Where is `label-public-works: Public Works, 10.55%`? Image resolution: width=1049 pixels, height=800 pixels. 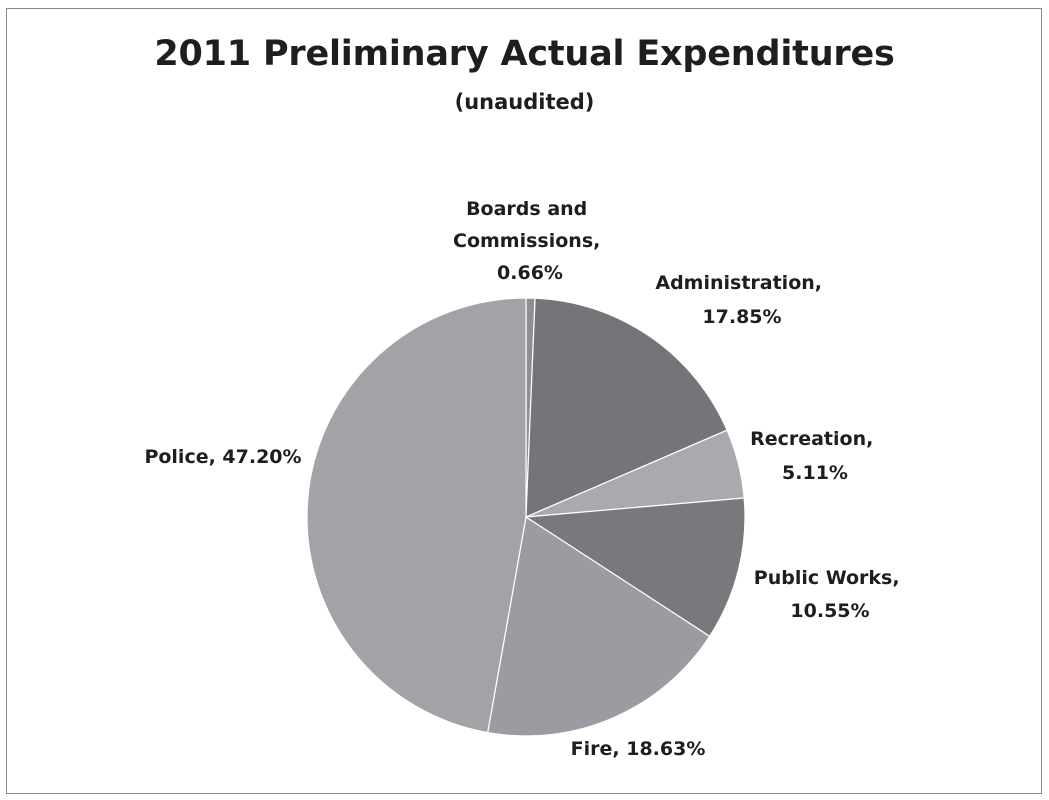 label-public-works: Public Works, 10.55% is located at coordinates (830, 594).